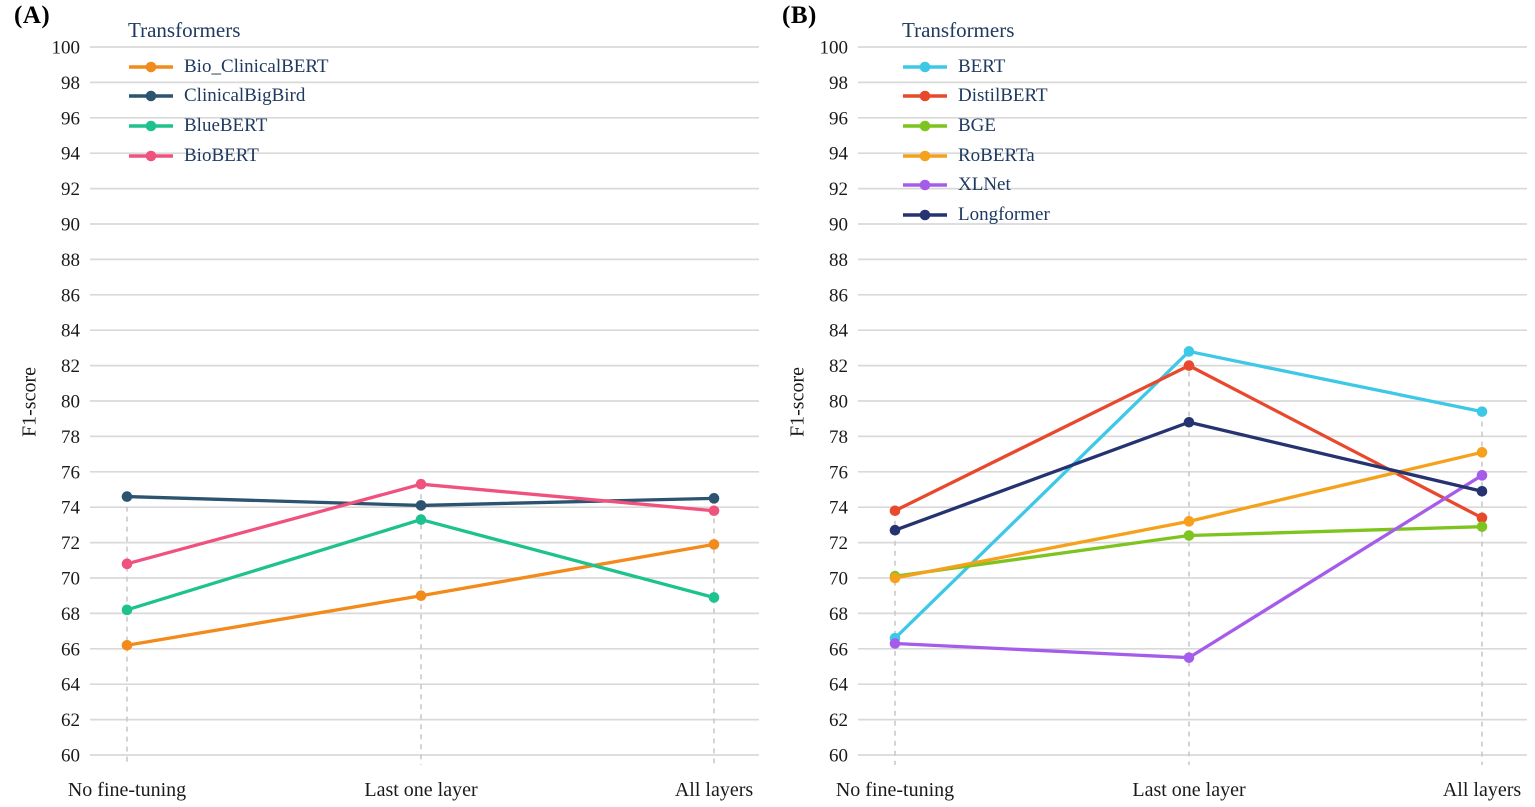 Image resolution: width=1535 pixels, height=807 pixels. I want to click on legend-label: Bio_ClinicalBERT, so click(256, 66).